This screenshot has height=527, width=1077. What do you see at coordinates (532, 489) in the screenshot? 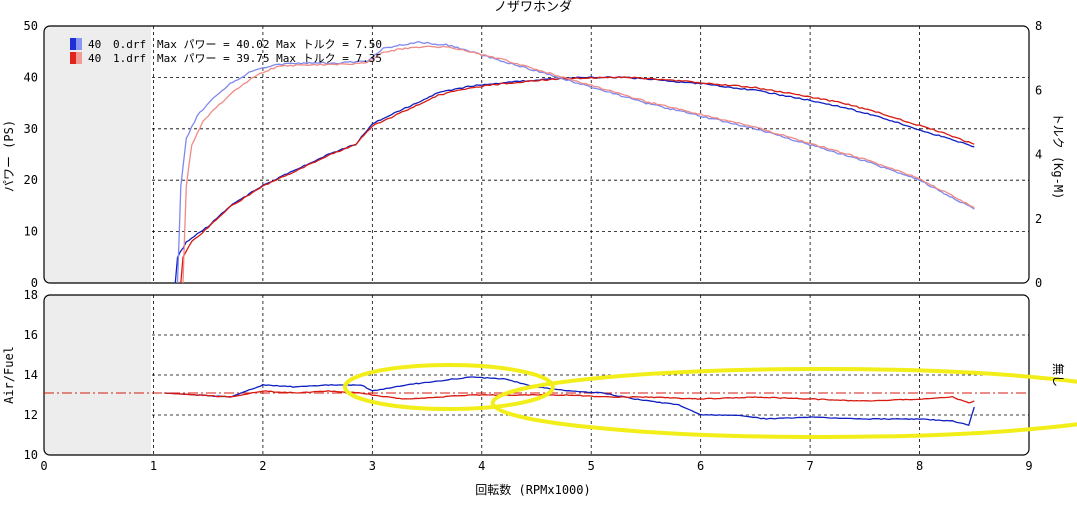
I see `x-axis-label: 回転数 (RPMx1000)` at bounding box center [532, 489].